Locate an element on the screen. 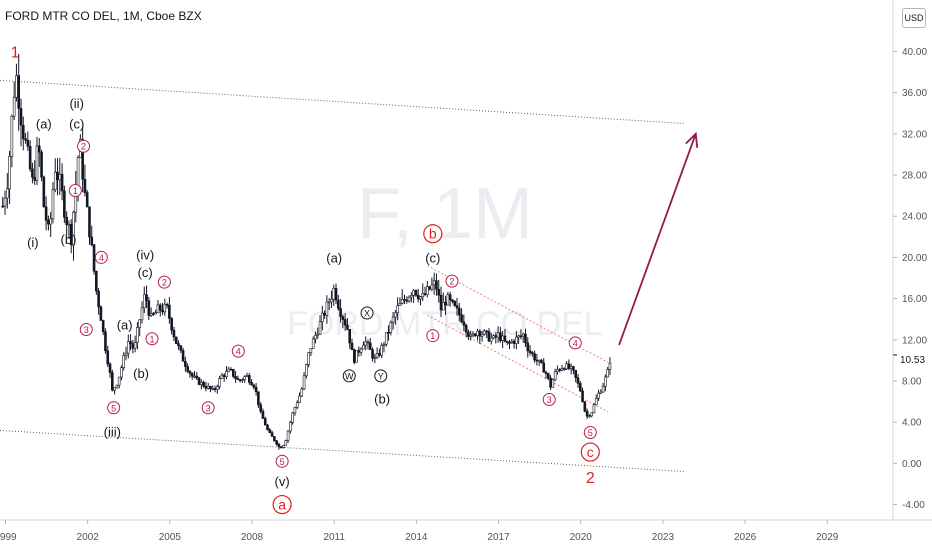 This screenshot has height=550, width=932. projection-arrow-head is located at coordinates (692, 139).